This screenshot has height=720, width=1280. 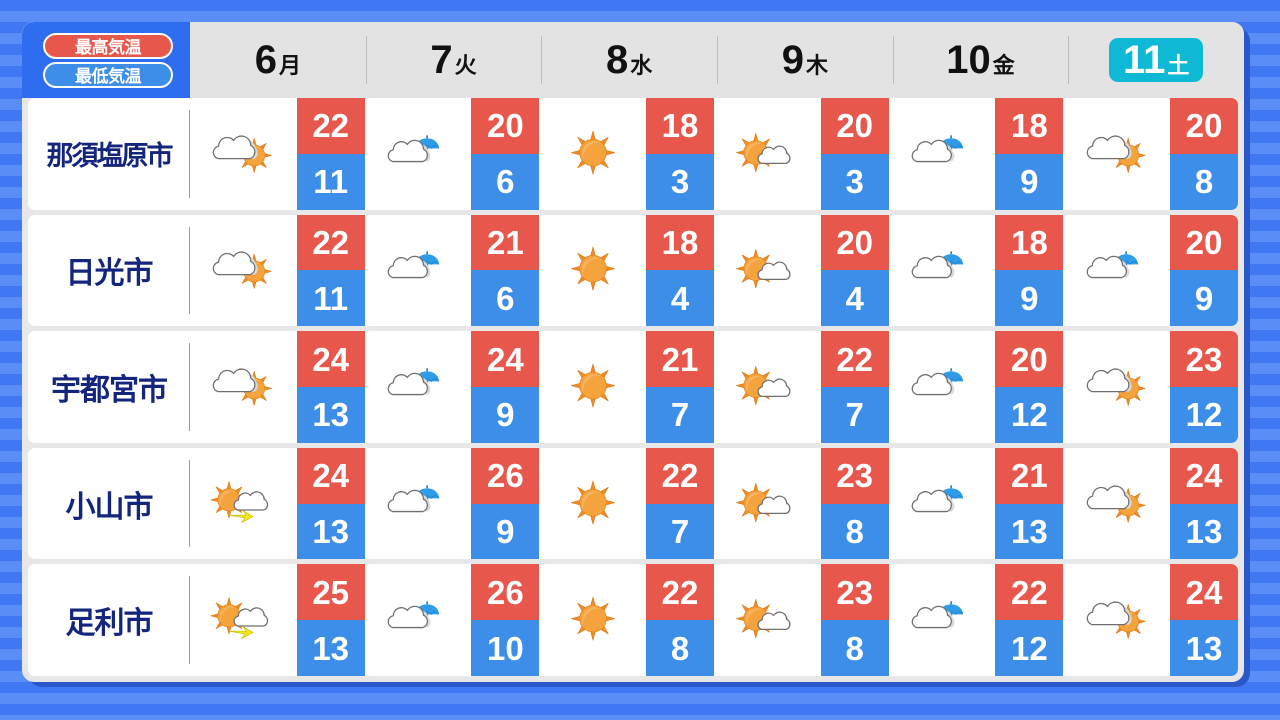 I want to click on forecast-cell: 21 6, so click(x=452, y=270).